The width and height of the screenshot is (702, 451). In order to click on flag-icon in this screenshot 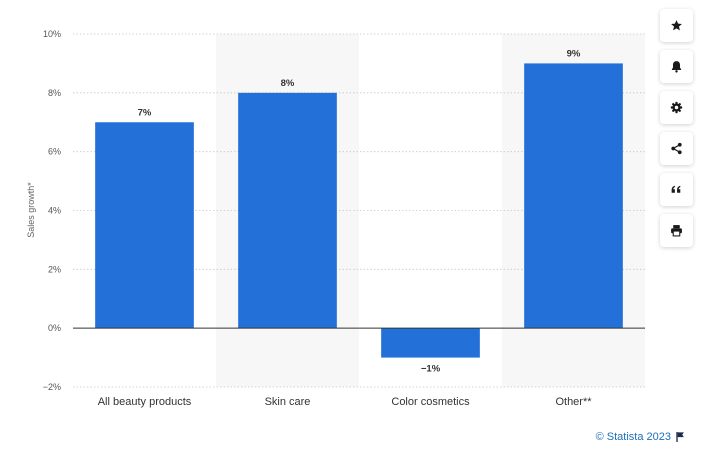, I will do `click(680, 437)`.